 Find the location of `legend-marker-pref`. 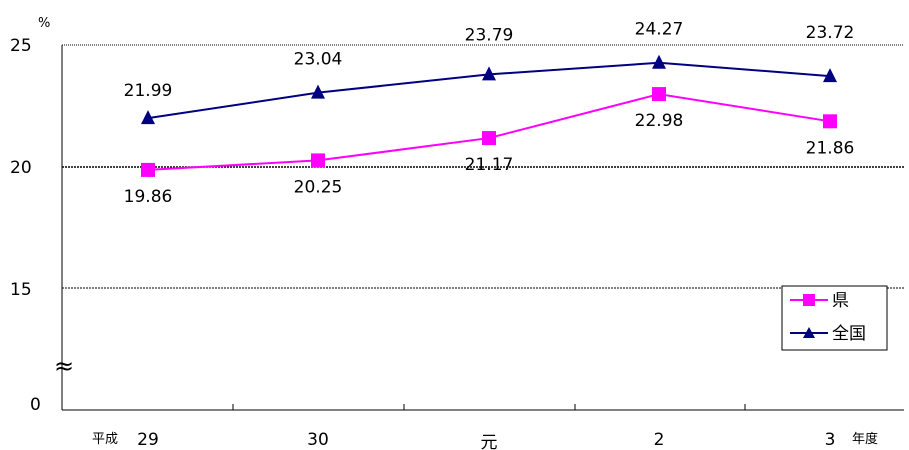

legend-marker-pref is located at coordinates (809, 300).